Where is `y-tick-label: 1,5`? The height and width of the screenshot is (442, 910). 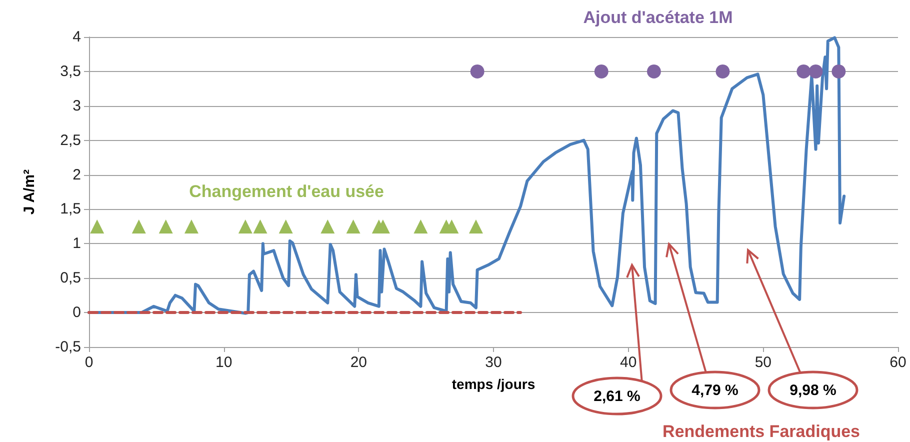
y-tick-label: 1,5 is located at coordinates (70, 209).